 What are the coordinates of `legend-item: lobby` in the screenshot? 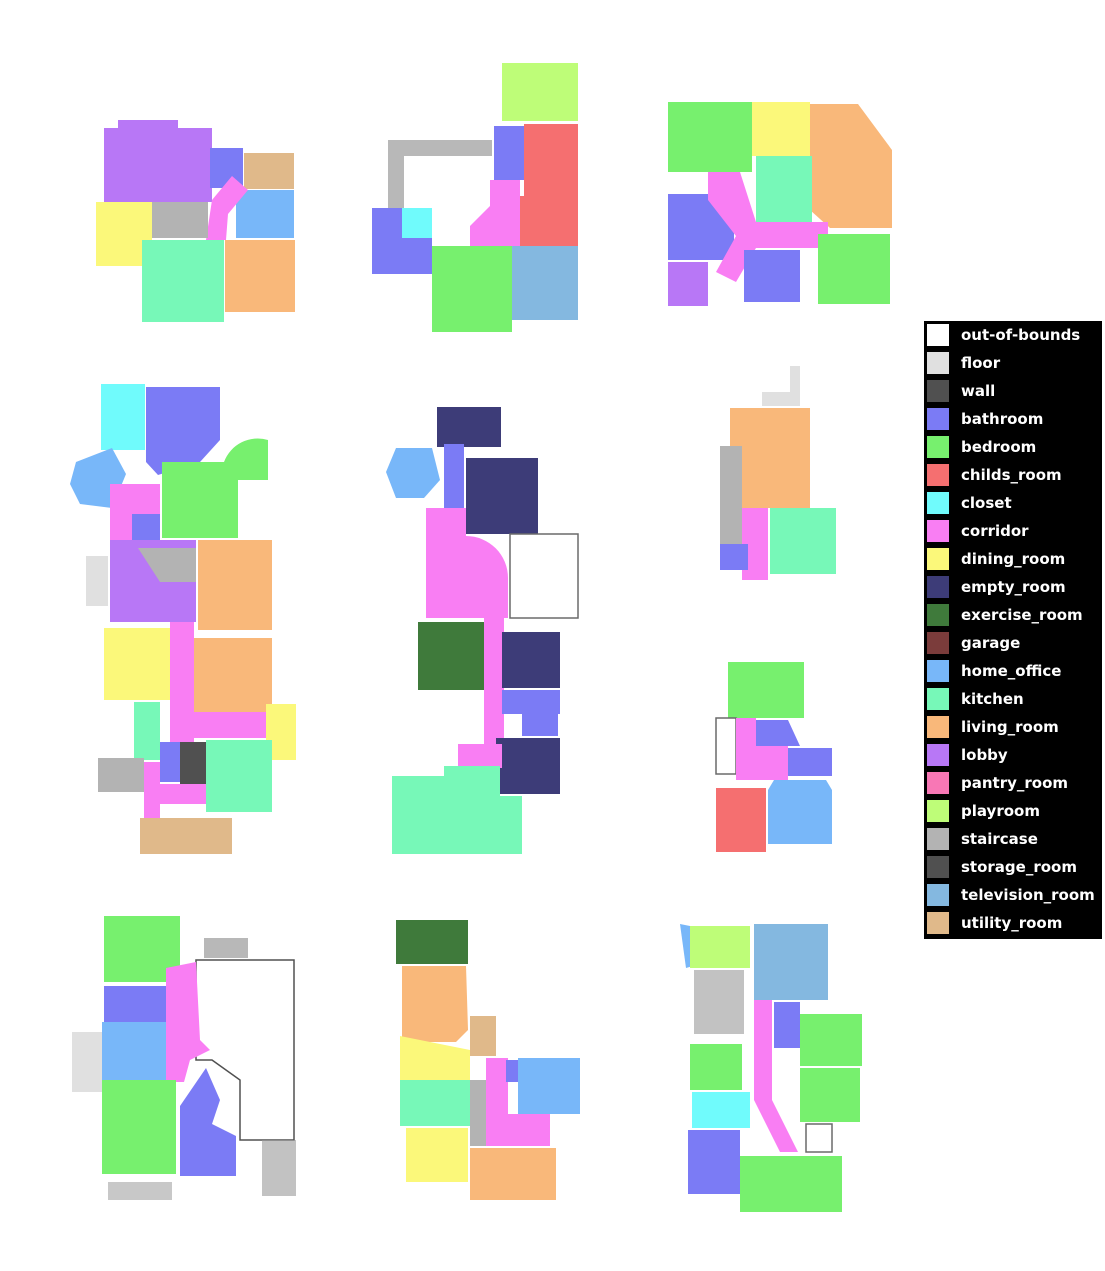 It's located at (1013, 755).